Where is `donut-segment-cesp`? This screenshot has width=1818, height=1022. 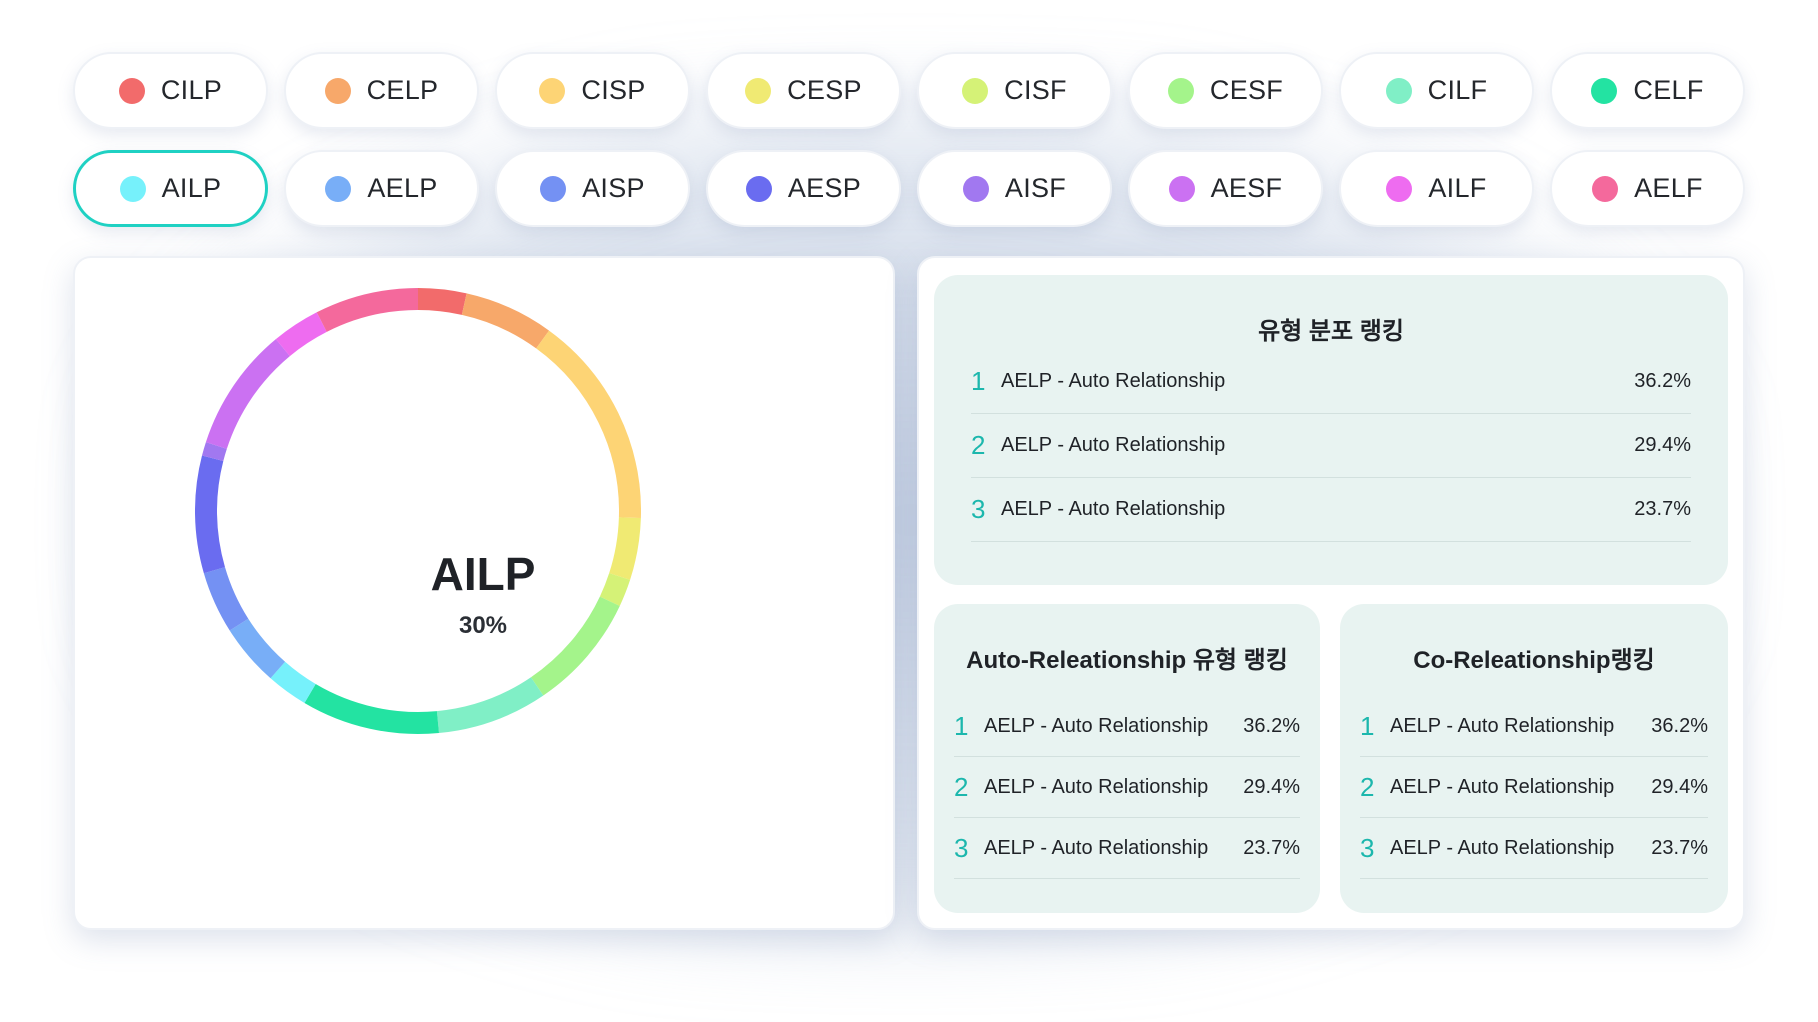
donut-segment-cesp is located at coordinates (625, 548).